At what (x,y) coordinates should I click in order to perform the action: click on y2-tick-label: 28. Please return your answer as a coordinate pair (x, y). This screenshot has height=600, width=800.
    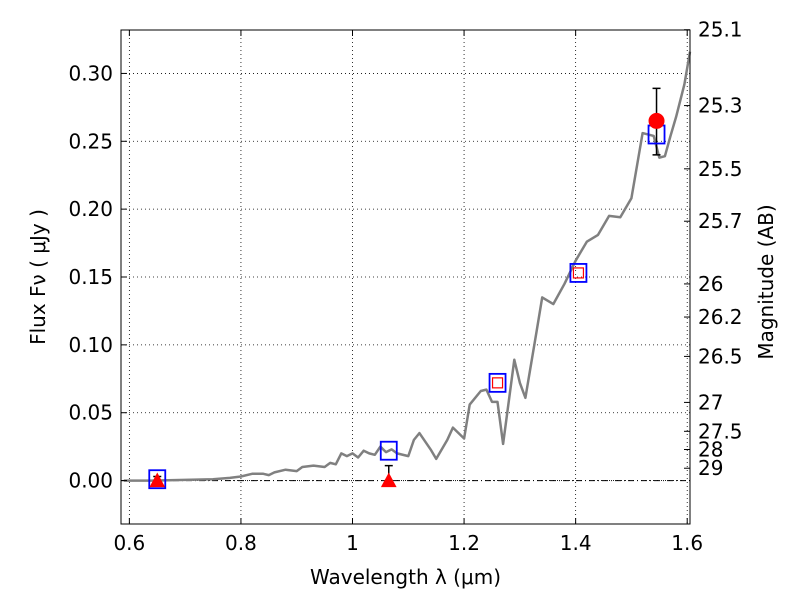
    Looking at the image, I should click on (710, 449).